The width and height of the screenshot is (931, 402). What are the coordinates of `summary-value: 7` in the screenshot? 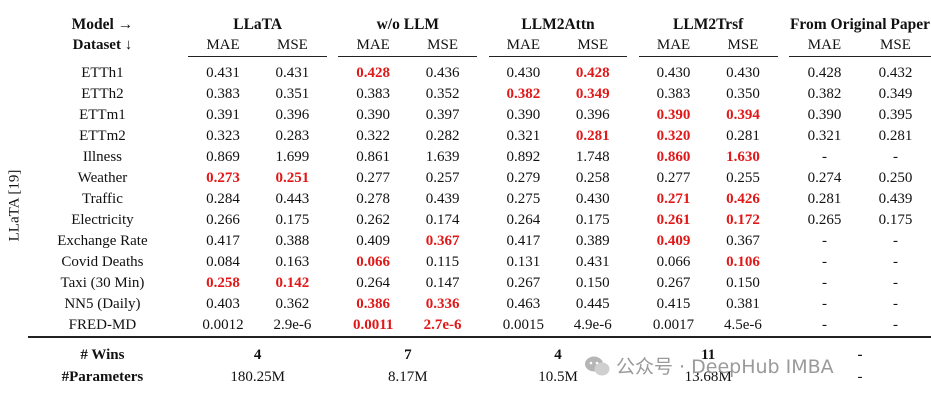 It's located at (408, 355).